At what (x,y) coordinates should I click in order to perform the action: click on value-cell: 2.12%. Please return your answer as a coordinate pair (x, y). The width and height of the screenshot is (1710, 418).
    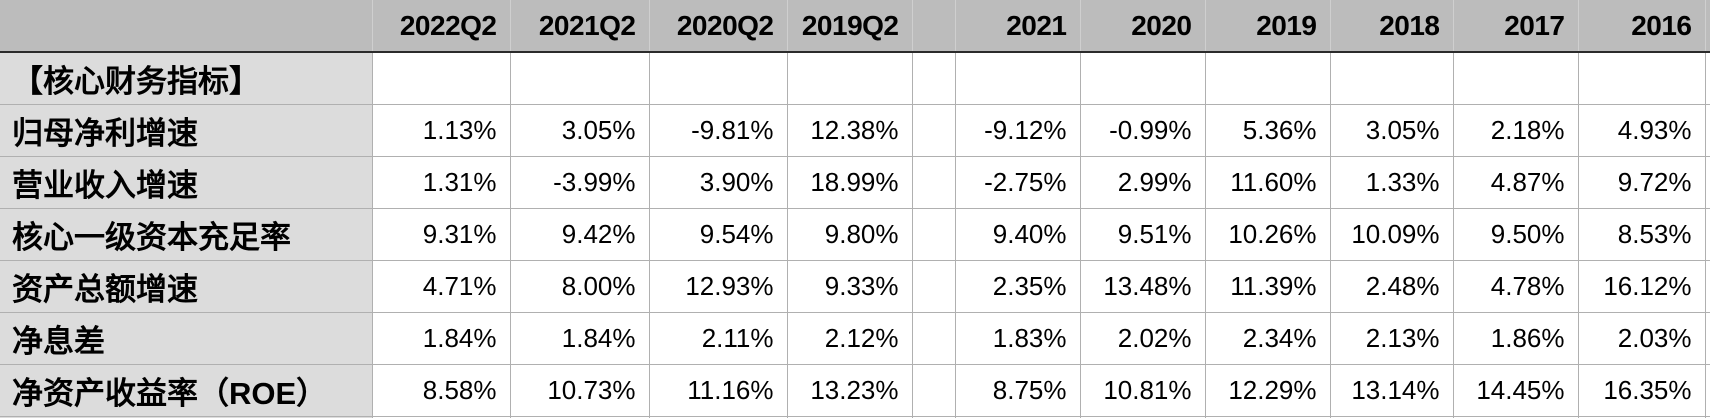
    Looking at the image, I should click on (849, 338).